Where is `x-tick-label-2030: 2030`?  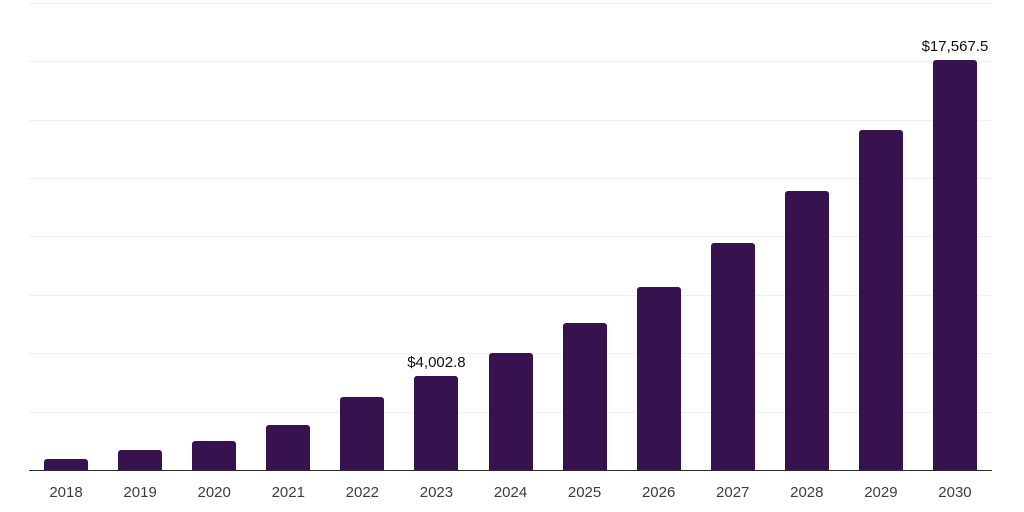 x-tick-label-2030: 2030 is located at coordinates (955, 492).